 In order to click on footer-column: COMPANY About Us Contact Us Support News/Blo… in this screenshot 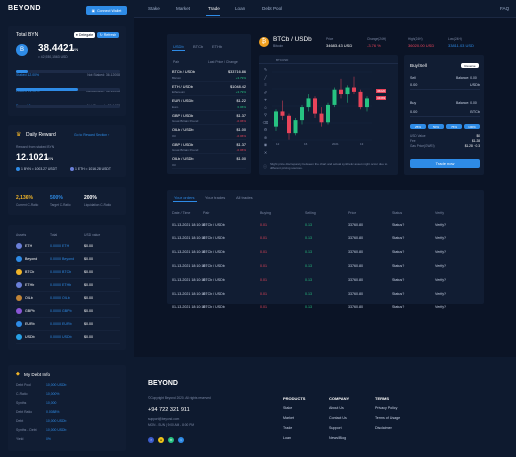, I will do `click(339, 421)`.